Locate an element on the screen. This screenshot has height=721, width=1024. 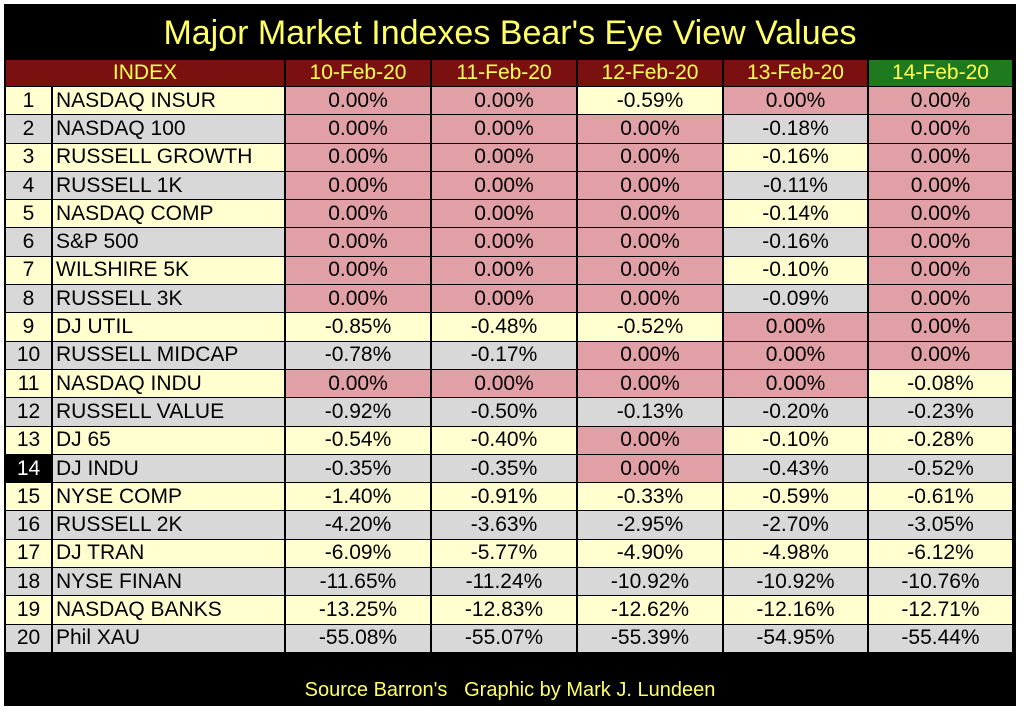
table-row: 11 NASDAQ INDU 0.00% 0.00% 0.00% 0.00% -0.08% is located at coordinates (510, 384).